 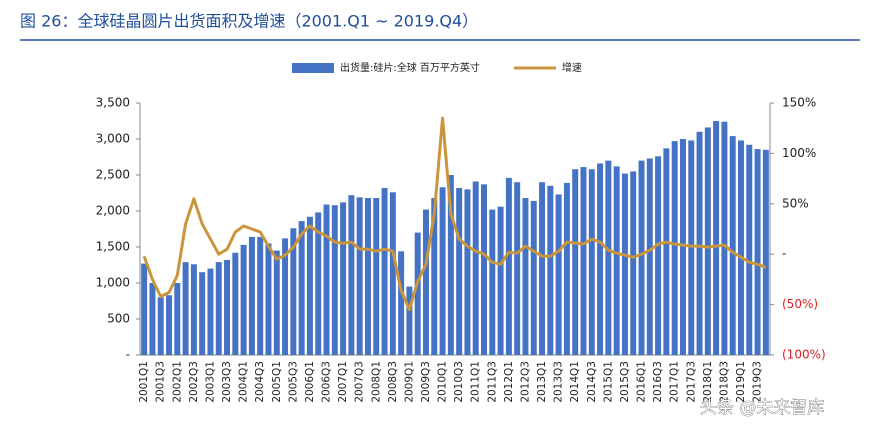 What do you see at coordinates (113, 247) in the screenshot?
I see `y-tick-label: 1,500` at bounding box center [113, 247].